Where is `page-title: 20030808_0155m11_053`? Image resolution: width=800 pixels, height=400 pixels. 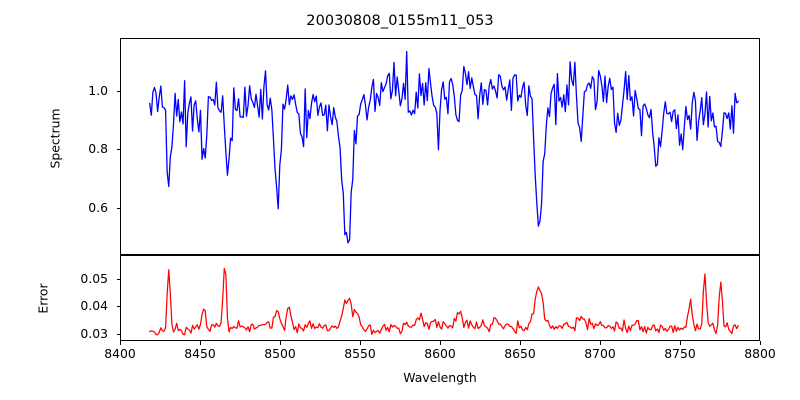
page-title: 20030808_0155m11_053 is located at coordinates (400, 21).